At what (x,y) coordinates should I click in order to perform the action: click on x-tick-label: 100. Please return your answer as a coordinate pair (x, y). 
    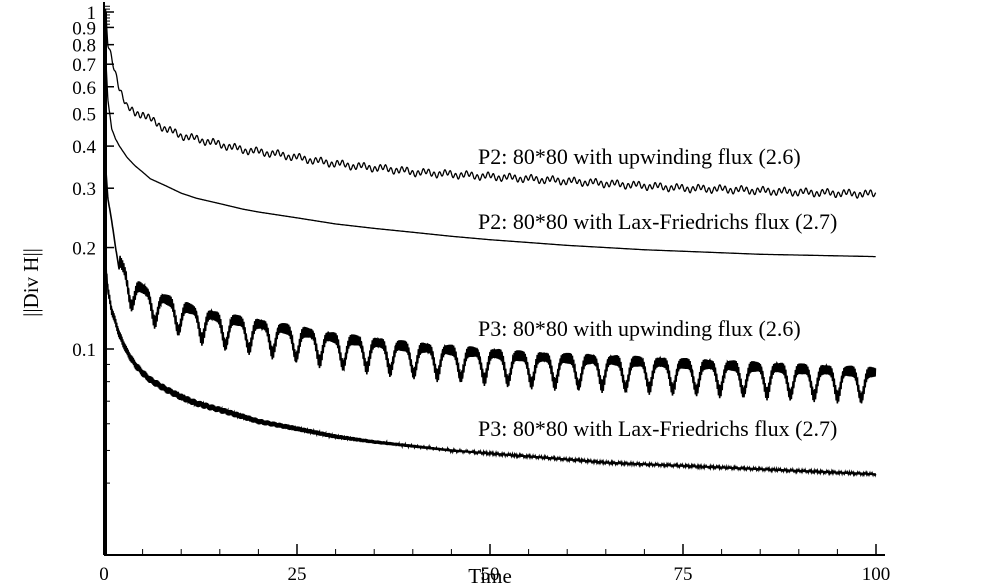
    Looking at the image, I should click on (876, 574).